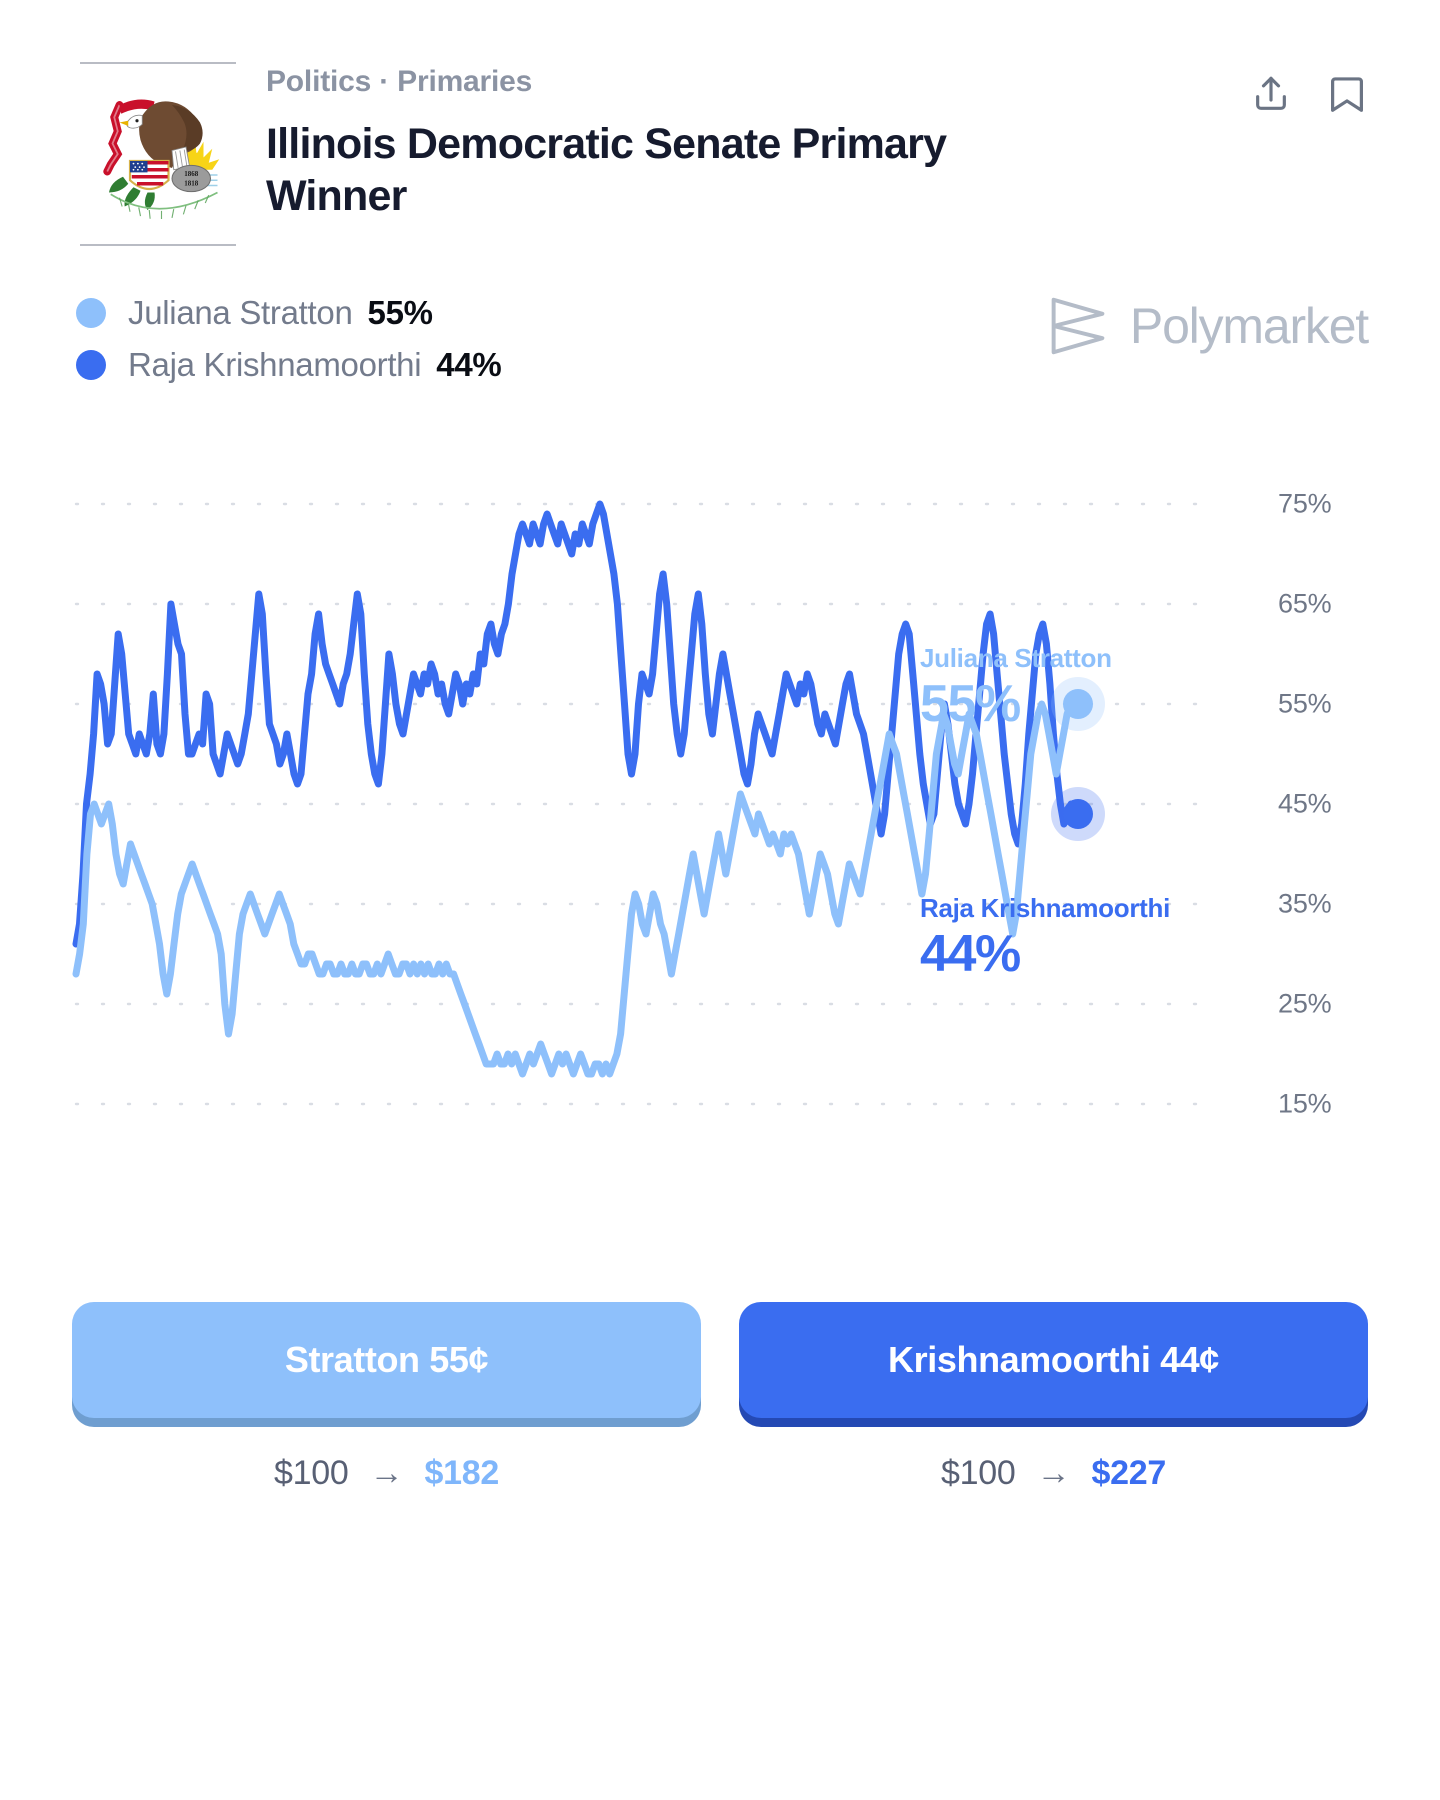 The height and width of the screenshot is (1800, 1440). Describe the element at coordinates (1045, 937) in the screenshot. I see `series-end-label: Raja Krishnamoorthi 44%` at that location.